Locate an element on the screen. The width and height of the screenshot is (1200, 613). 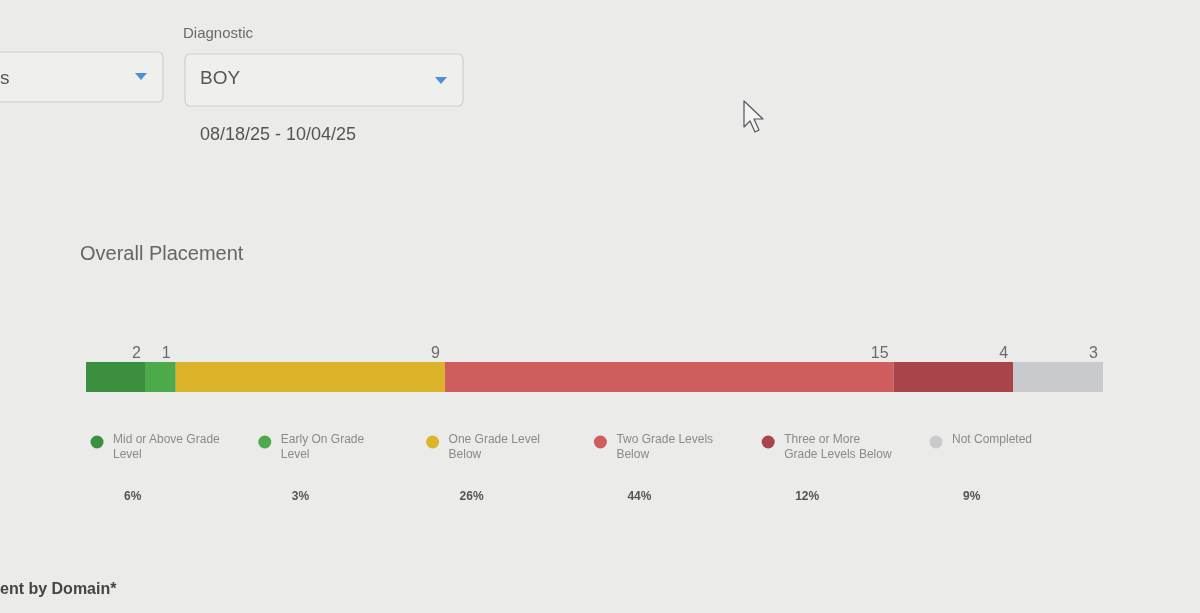
text: 6% is located at coordinates (133, 496).